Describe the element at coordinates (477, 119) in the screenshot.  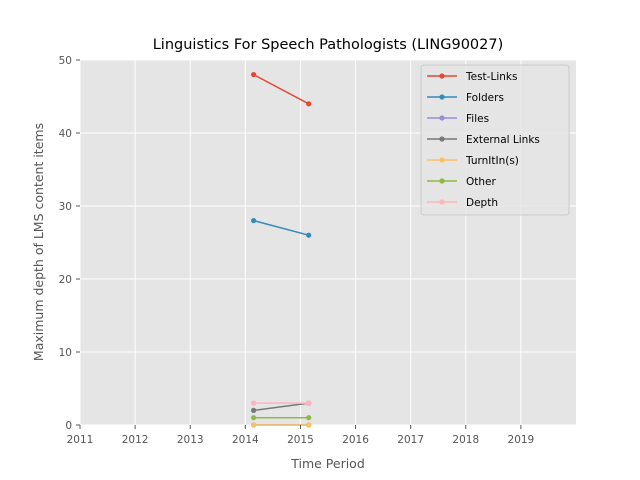
I see `legend-label: Files` at that location.